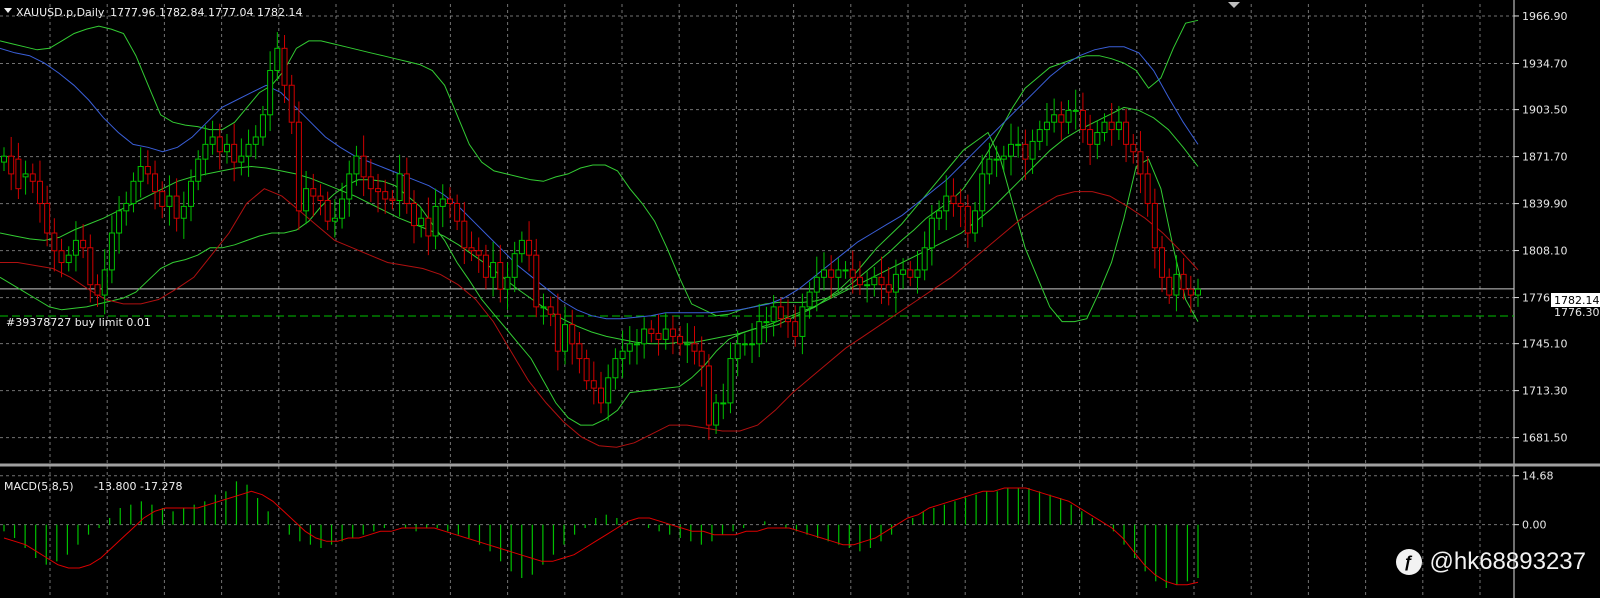 The height and width of the screenshot is (598, 1600). I want to click on chart-shift-marker-icon, so click(1234, 5).